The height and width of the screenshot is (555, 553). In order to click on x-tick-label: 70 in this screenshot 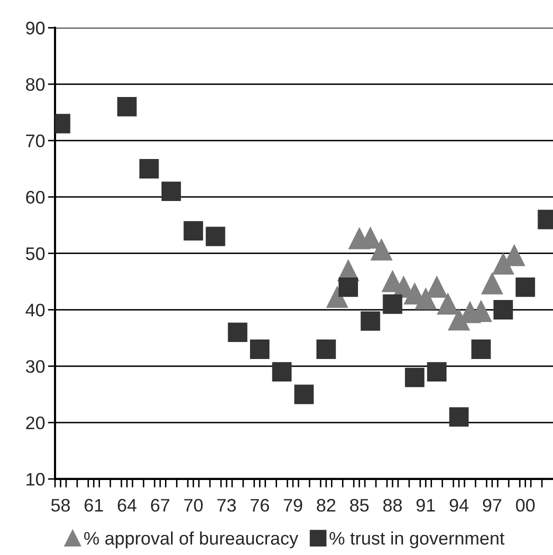, I will do `click(193, 505)`.